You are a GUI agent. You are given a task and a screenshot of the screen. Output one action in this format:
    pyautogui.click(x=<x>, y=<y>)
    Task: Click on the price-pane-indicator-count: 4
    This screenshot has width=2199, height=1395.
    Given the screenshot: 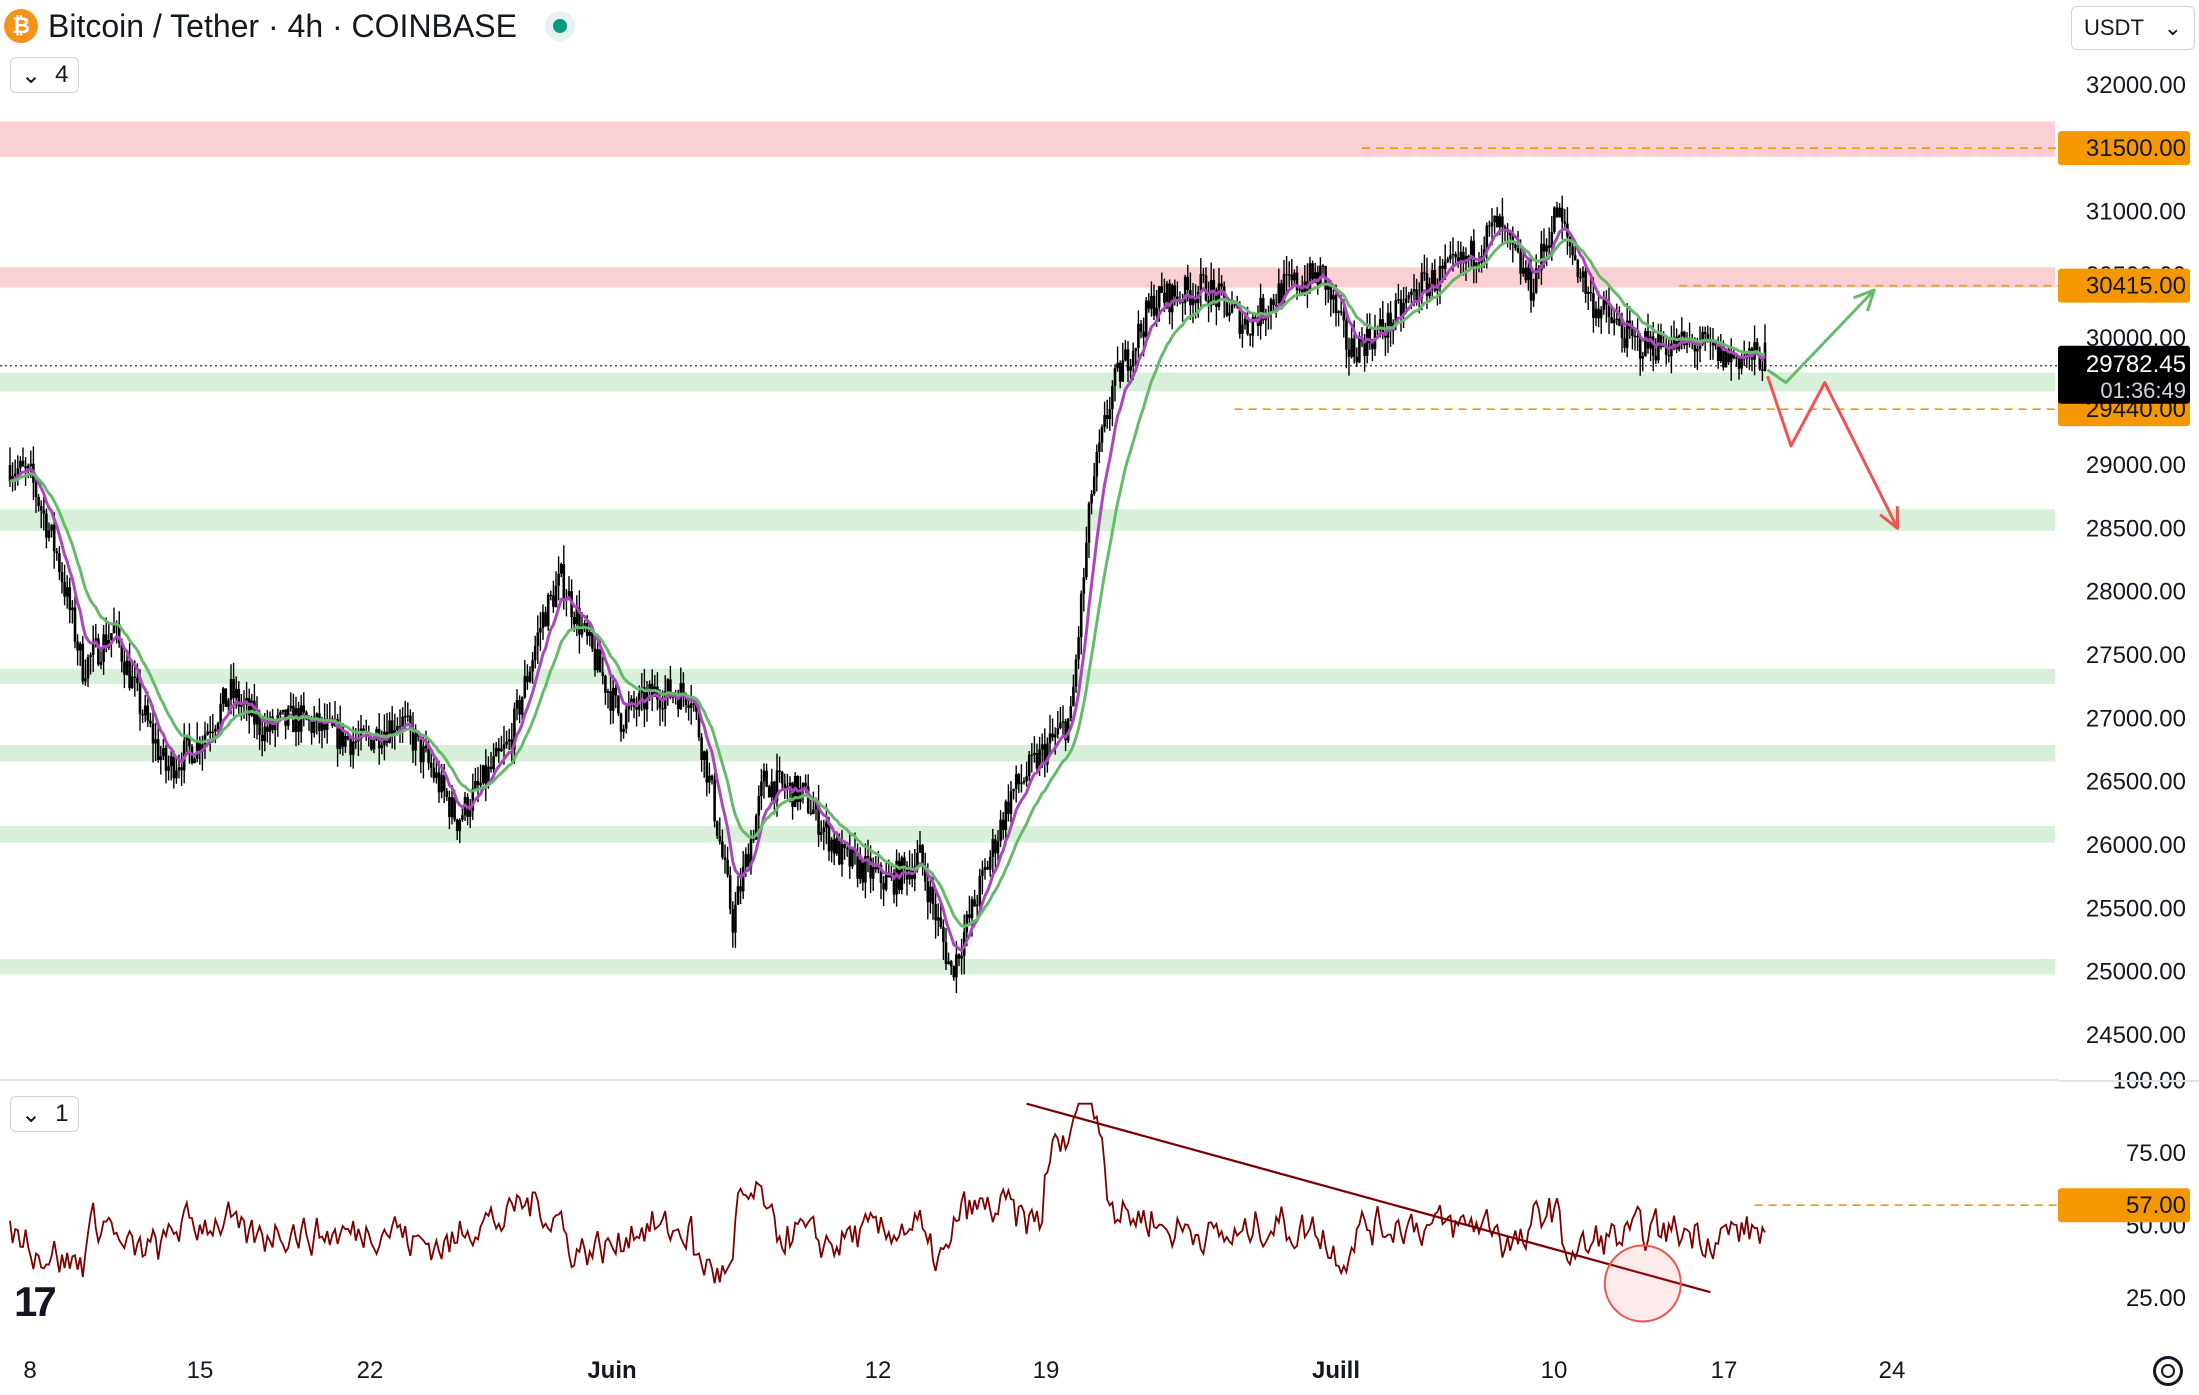 What is the action you would take?
    pyautogui.click(x=62, y=74)
    